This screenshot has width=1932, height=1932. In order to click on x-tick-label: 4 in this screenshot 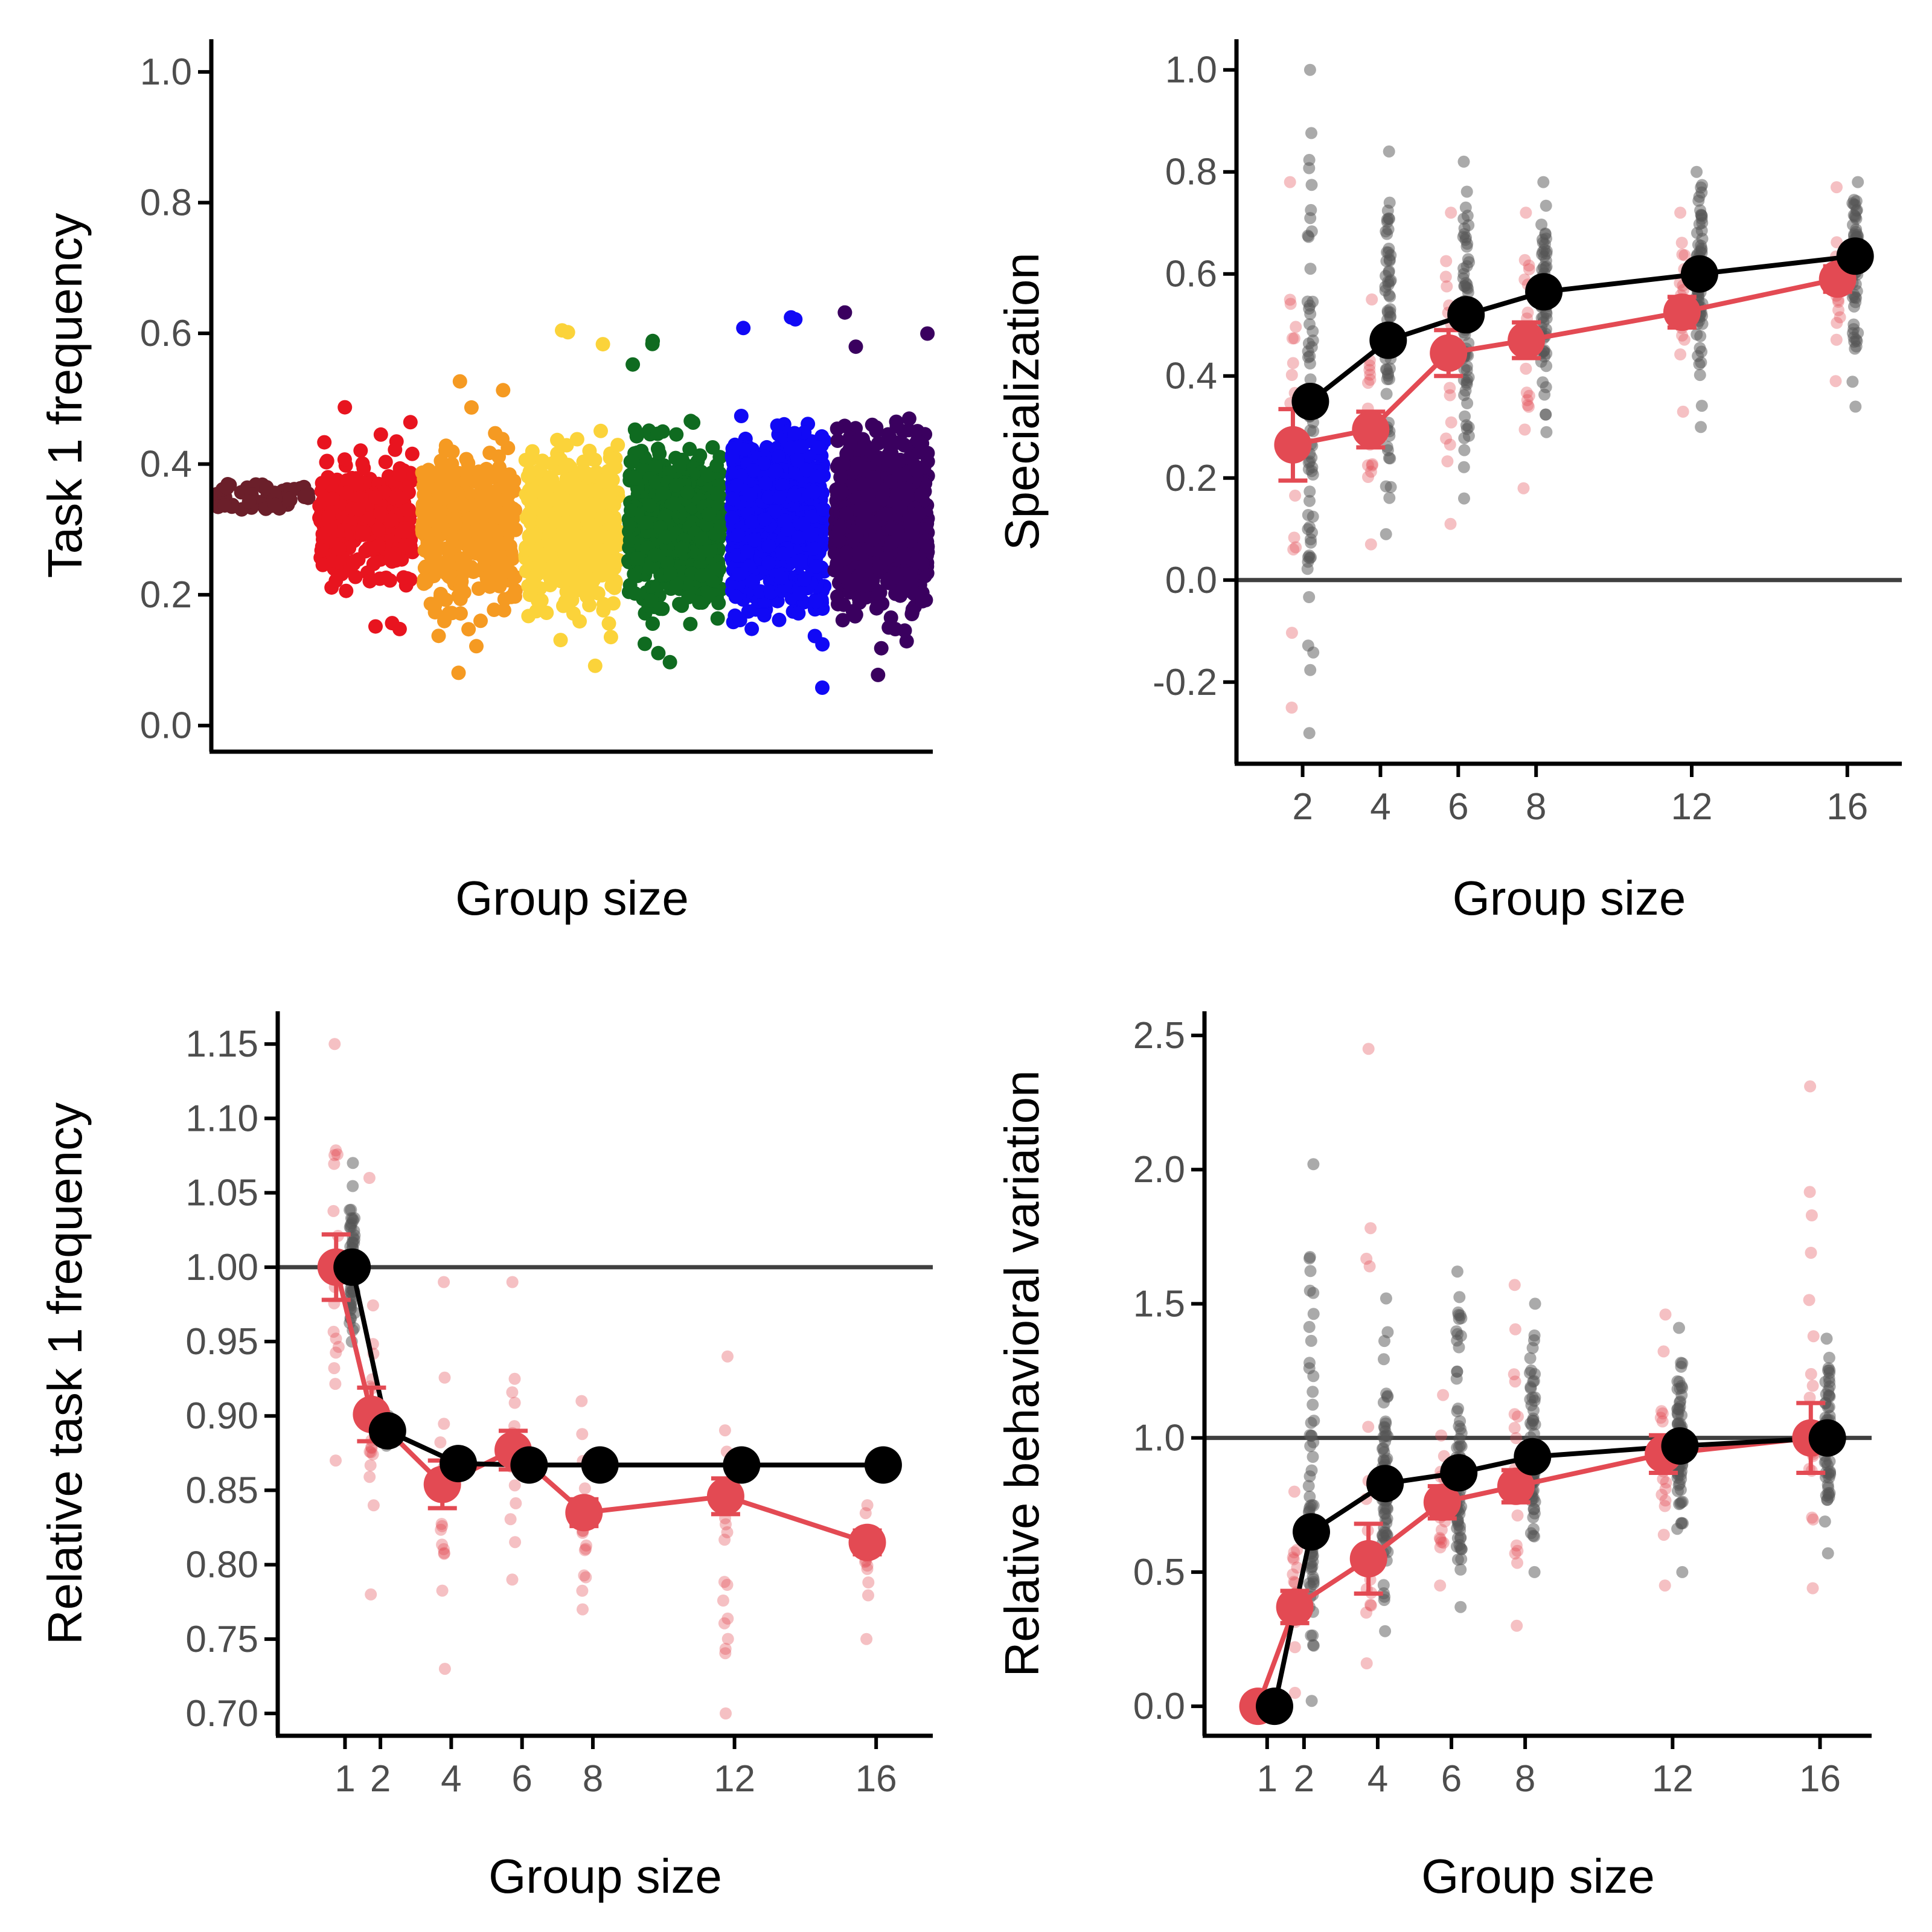, I will do `click(451, 1779)`.